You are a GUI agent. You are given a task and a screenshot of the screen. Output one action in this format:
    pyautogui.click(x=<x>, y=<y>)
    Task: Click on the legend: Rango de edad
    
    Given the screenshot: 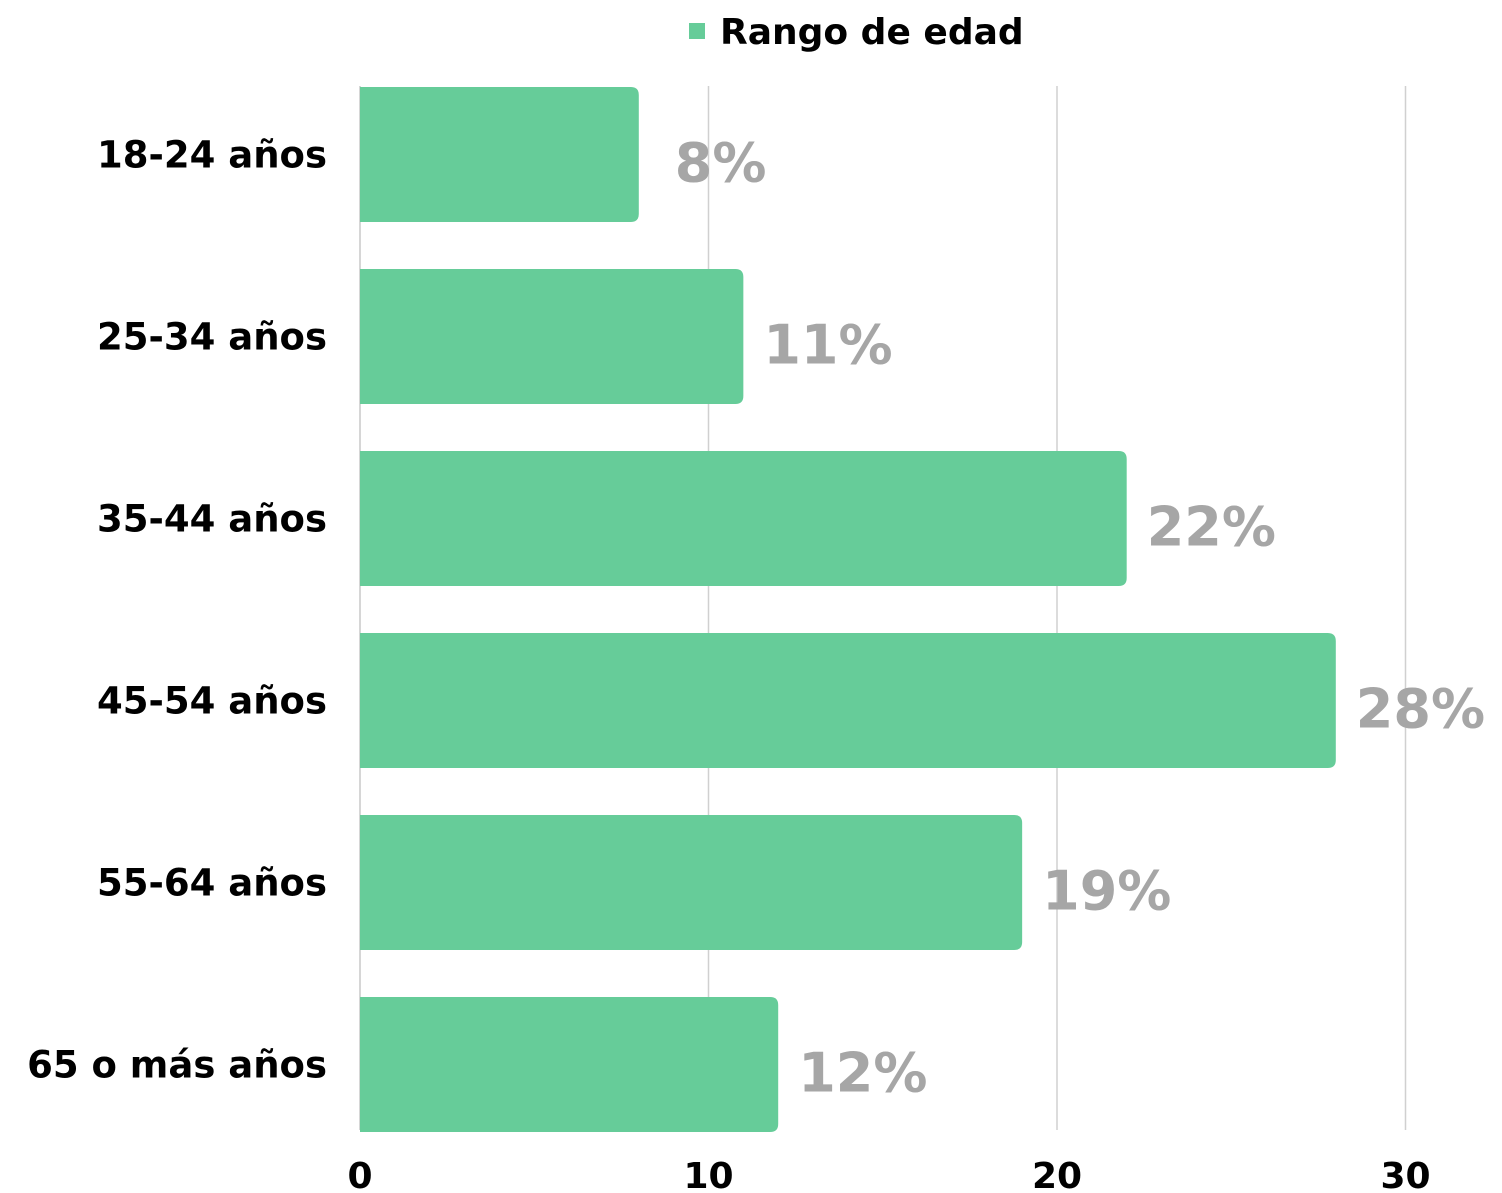 What is the action you would take?
    pyautogui.click(x=856, y=32)
    